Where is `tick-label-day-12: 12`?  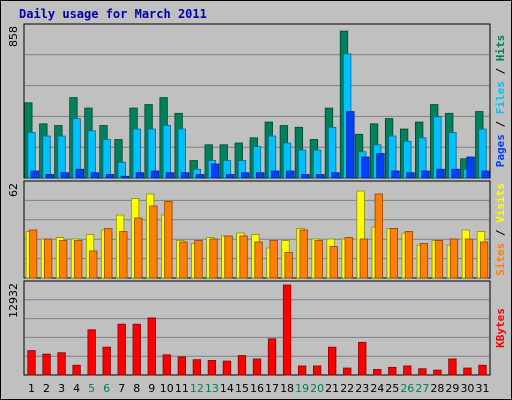
tick-label-day-12: 12 is located at coordinates (197, 388).